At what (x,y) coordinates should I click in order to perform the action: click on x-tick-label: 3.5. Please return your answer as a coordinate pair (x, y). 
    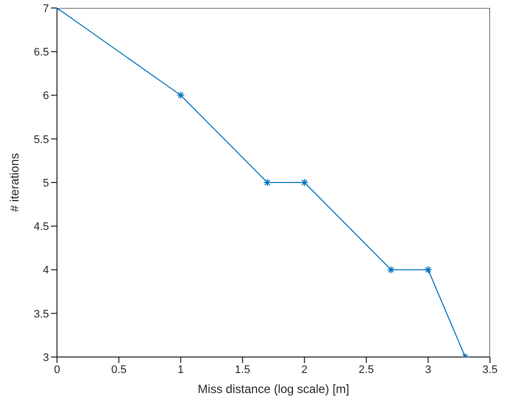
    Looking at the image, I should click on (490, 370).